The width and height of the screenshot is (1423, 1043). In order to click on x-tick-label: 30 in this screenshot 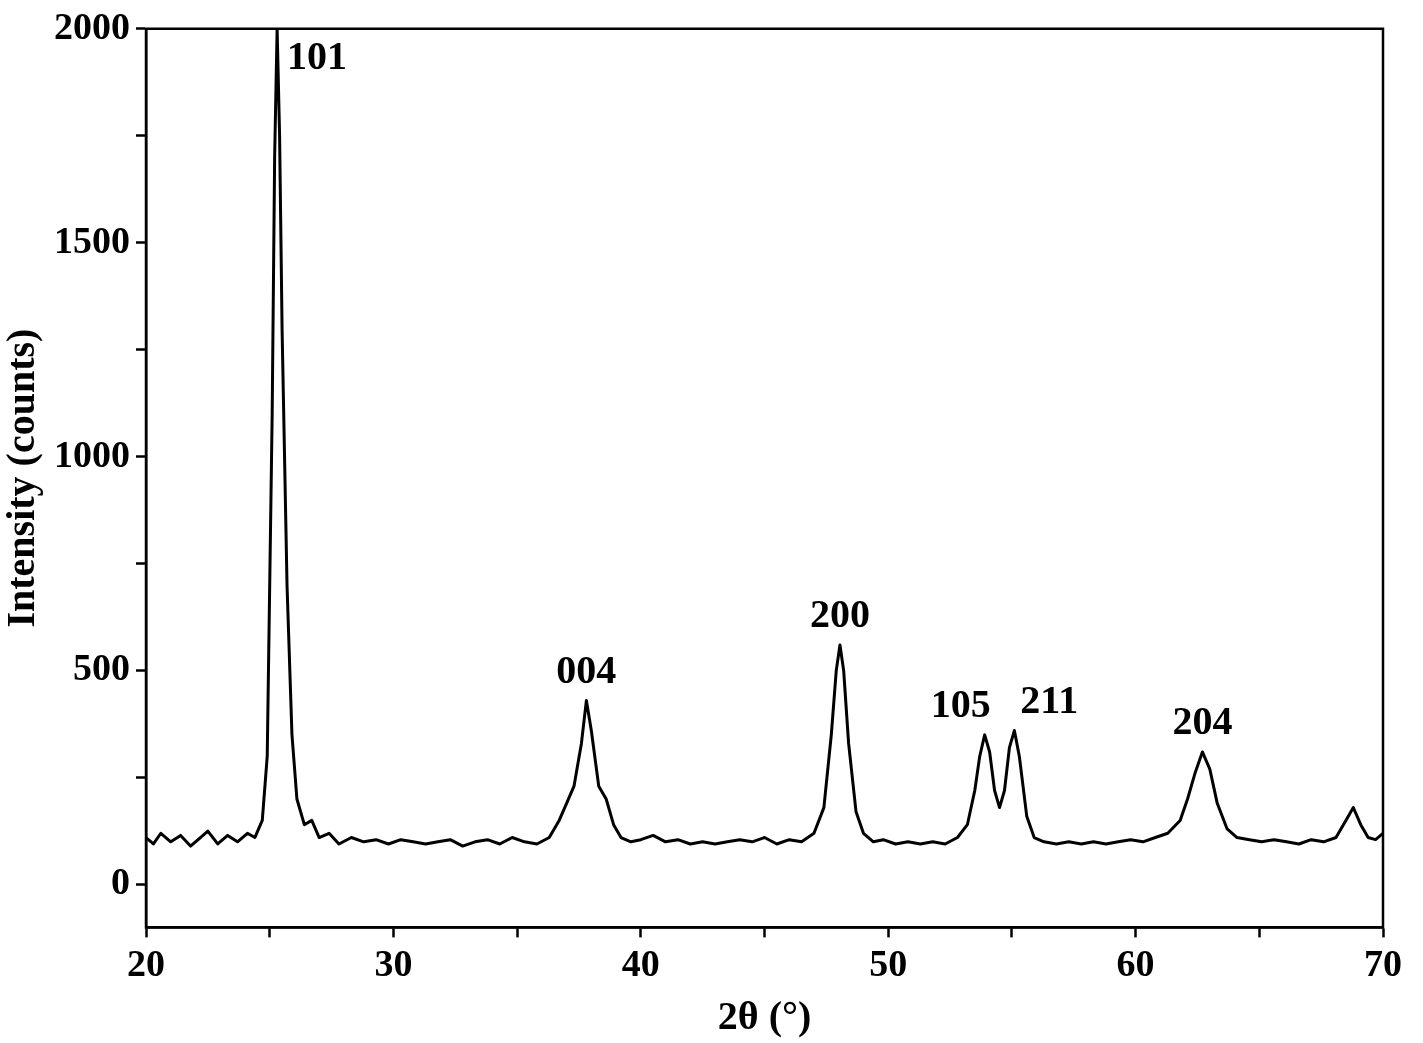, I will do `click(393, 963)`.